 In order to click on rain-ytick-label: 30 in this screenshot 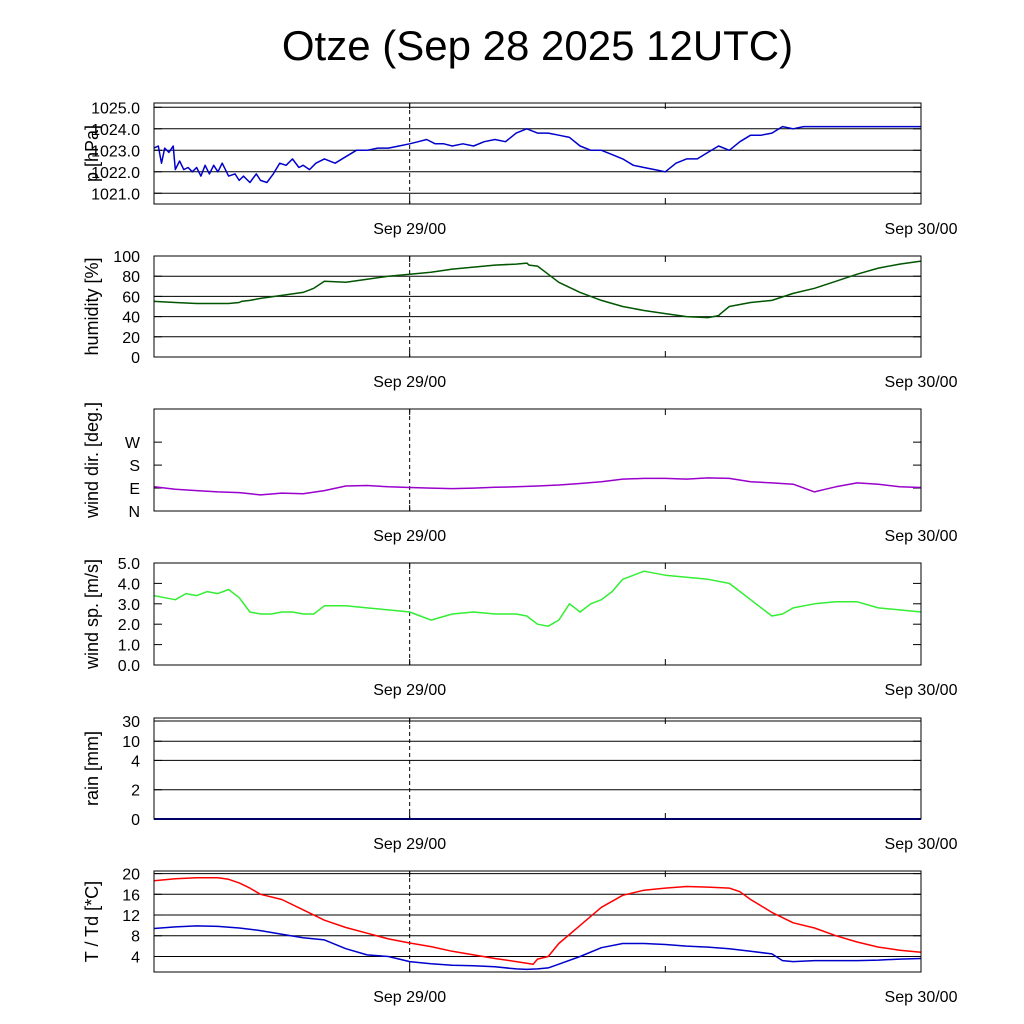, I will do `click(131, 722)`.